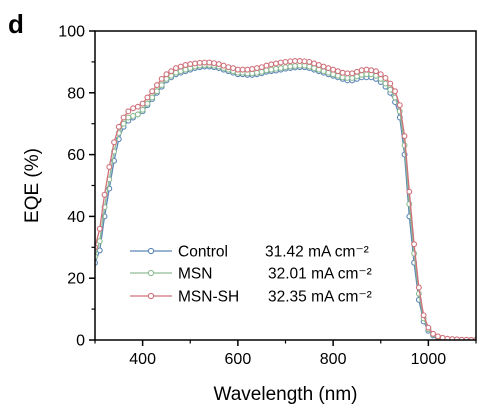 The image size is (488, 414). I want to click on legend-marker-msn-sh, so click(151, 296).